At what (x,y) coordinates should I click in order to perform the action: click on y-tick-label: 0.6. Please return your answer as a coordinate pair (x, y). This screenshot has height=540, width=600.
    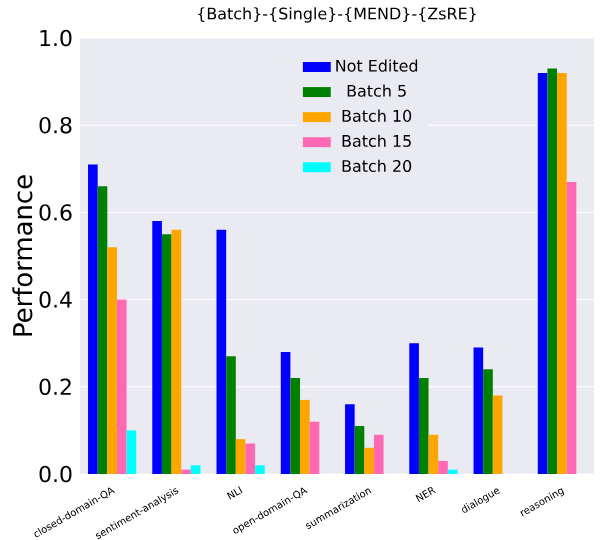
    Looking at the image, I should click on (55, 212).